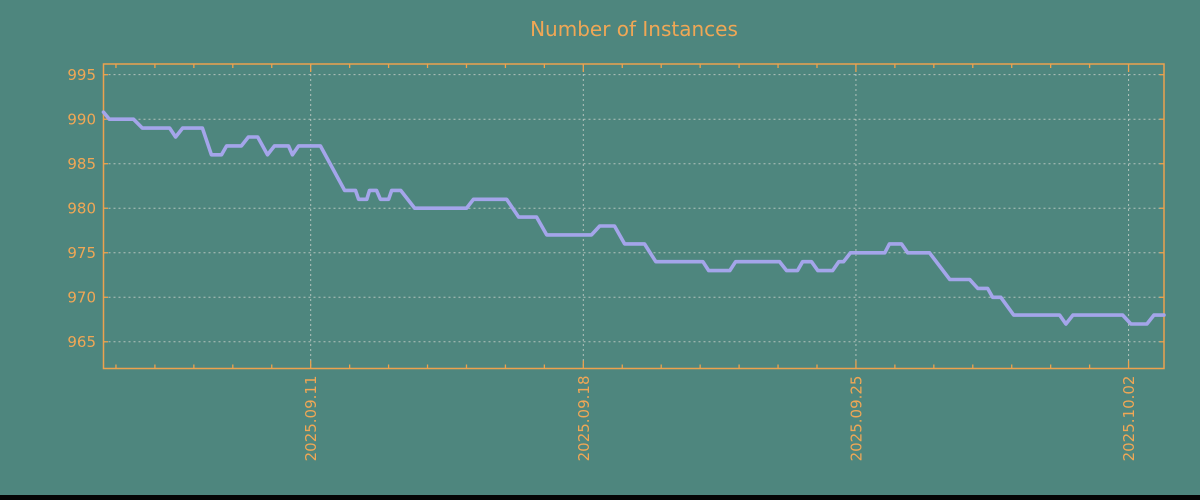  I want to click on x-axis-date-label: 2025.09.11, so click(311, 419).